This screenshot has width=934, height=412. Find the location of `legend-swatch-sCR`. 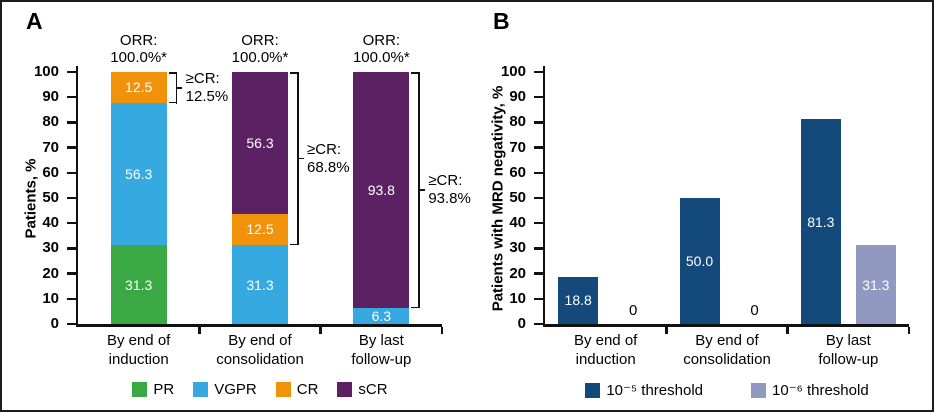

legend-swatch-sCR is located at coordinates (345, 389).